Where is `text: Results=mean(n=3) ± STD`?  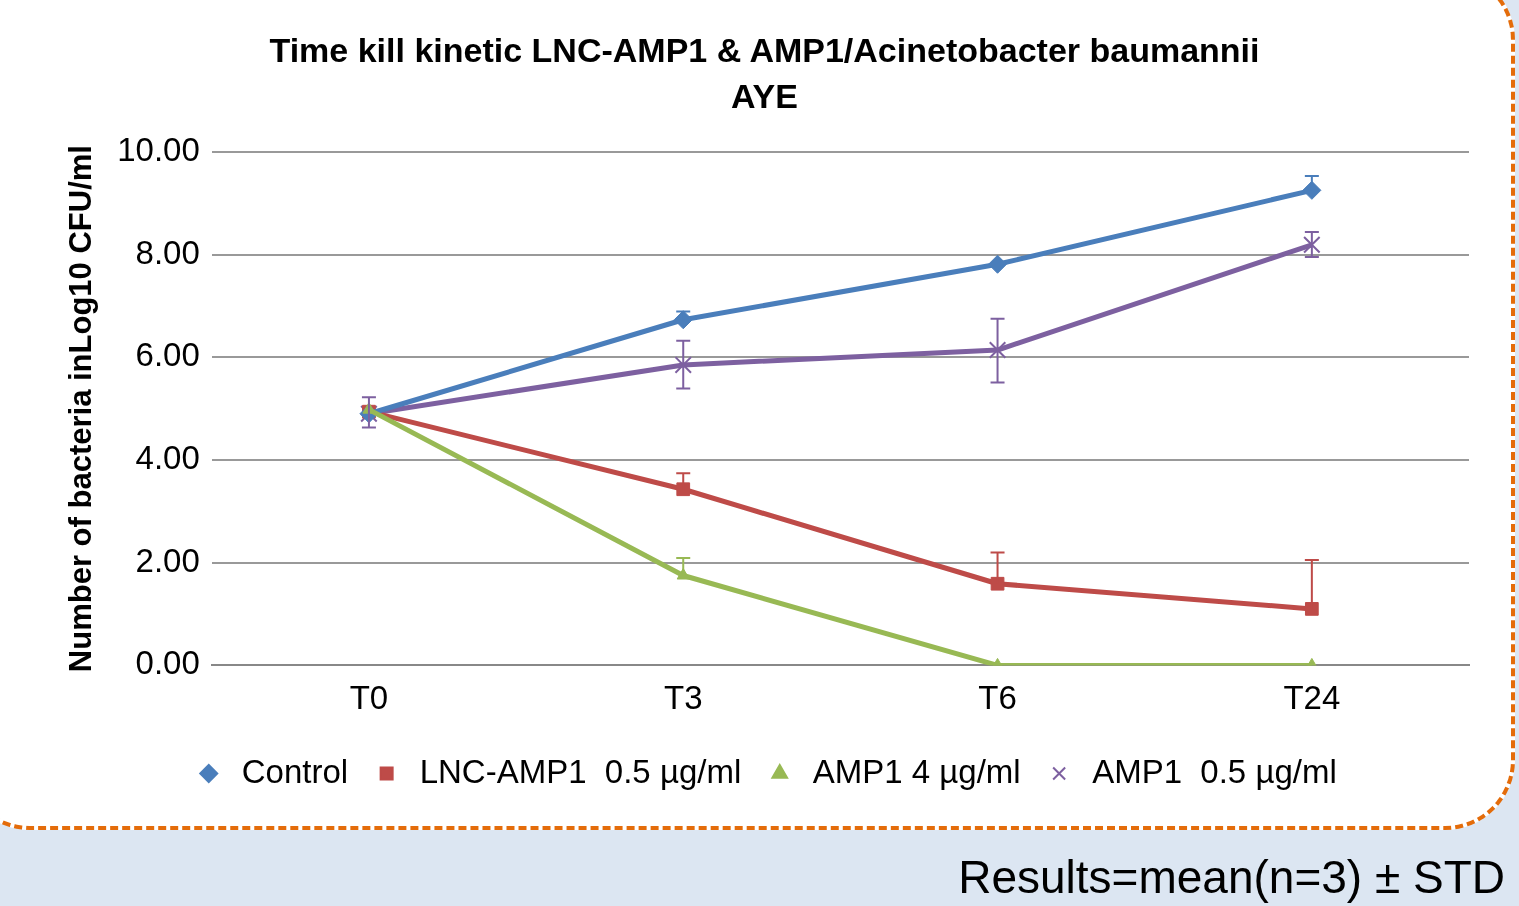 text: Results=mean(n=3) ± STD is located at coordinates (1231, 877).